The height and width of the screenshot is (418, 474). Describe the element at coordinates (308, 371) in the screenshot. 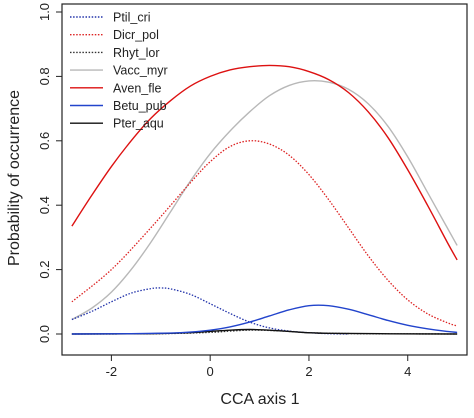

I see `x-tick-label: 2` at that location.